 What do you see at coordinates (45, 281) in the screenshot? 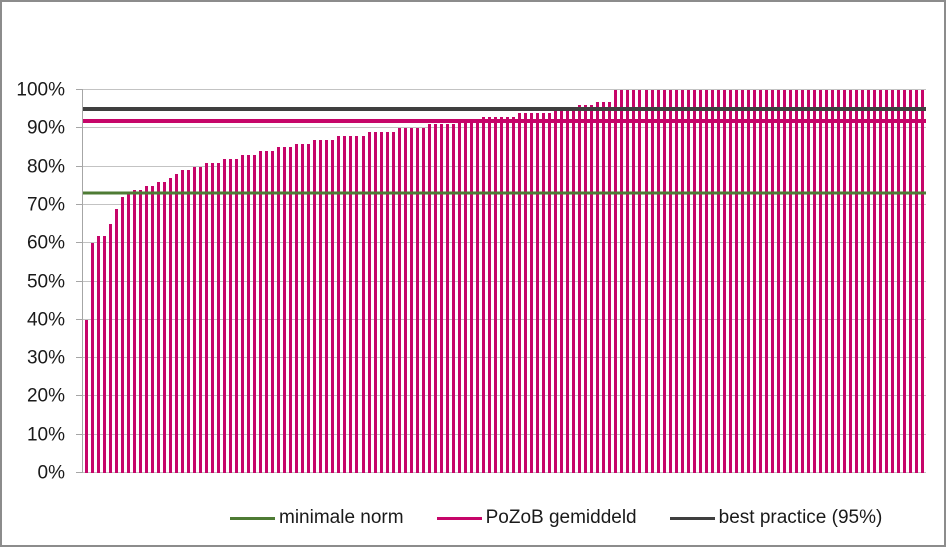
I see `y-axis-label: 50%` at bounding box center [45, 281].